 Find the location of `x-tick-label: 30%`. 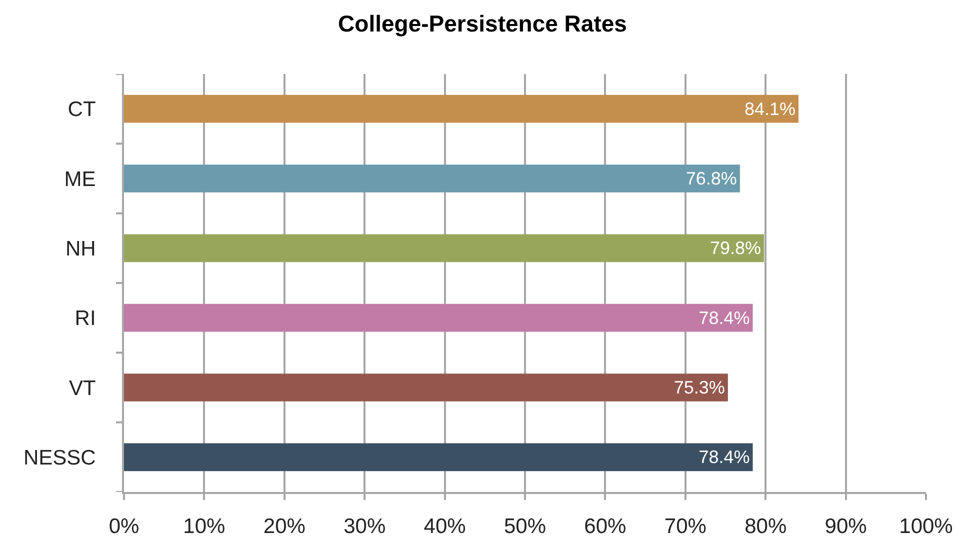

x-tick-label: 30% is located at coordinates (365, 526).